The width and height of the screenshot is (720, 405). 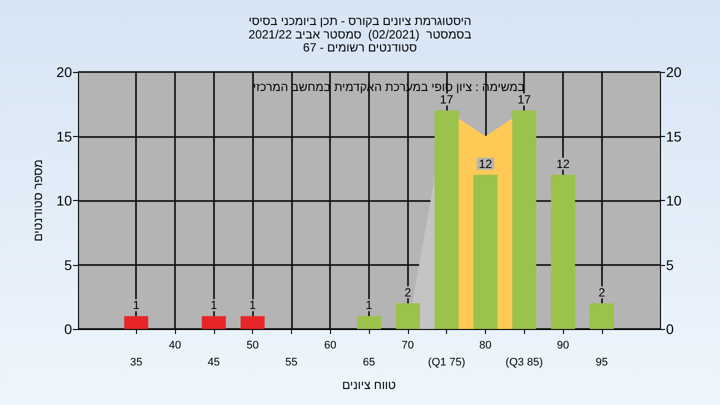 I want to click on y2-tick-label: 10, so click(x=674, y=200).